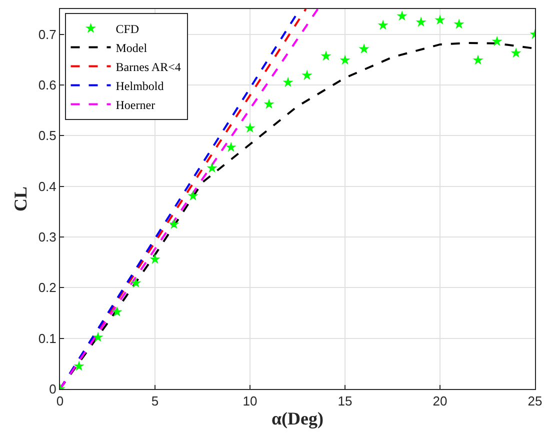  What do you see at coordinates (440, 401) in the screenshot?
I see `x-tick-label: 20` at bounding box center [440, 401].